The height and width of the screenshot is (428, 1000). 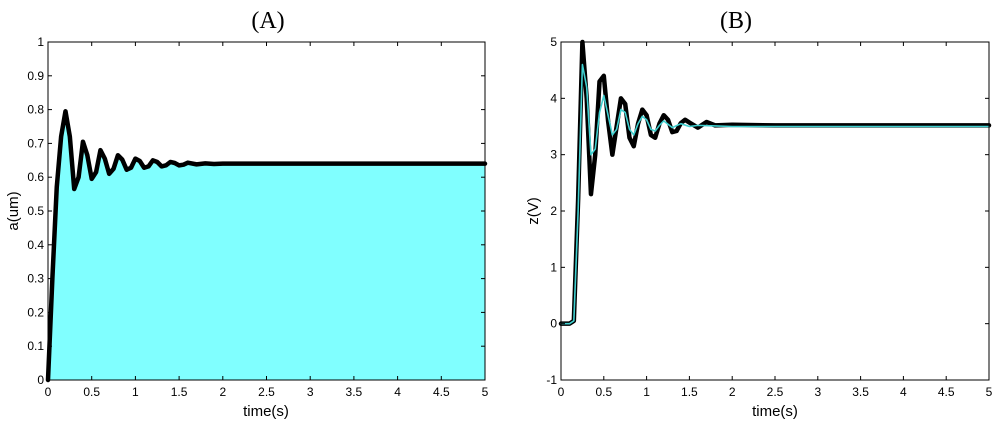 What do you see at coordinates (40, 380) in the screenshot?
I see `panel-a-ytick-label: 0` at bounding box center [40, 380].